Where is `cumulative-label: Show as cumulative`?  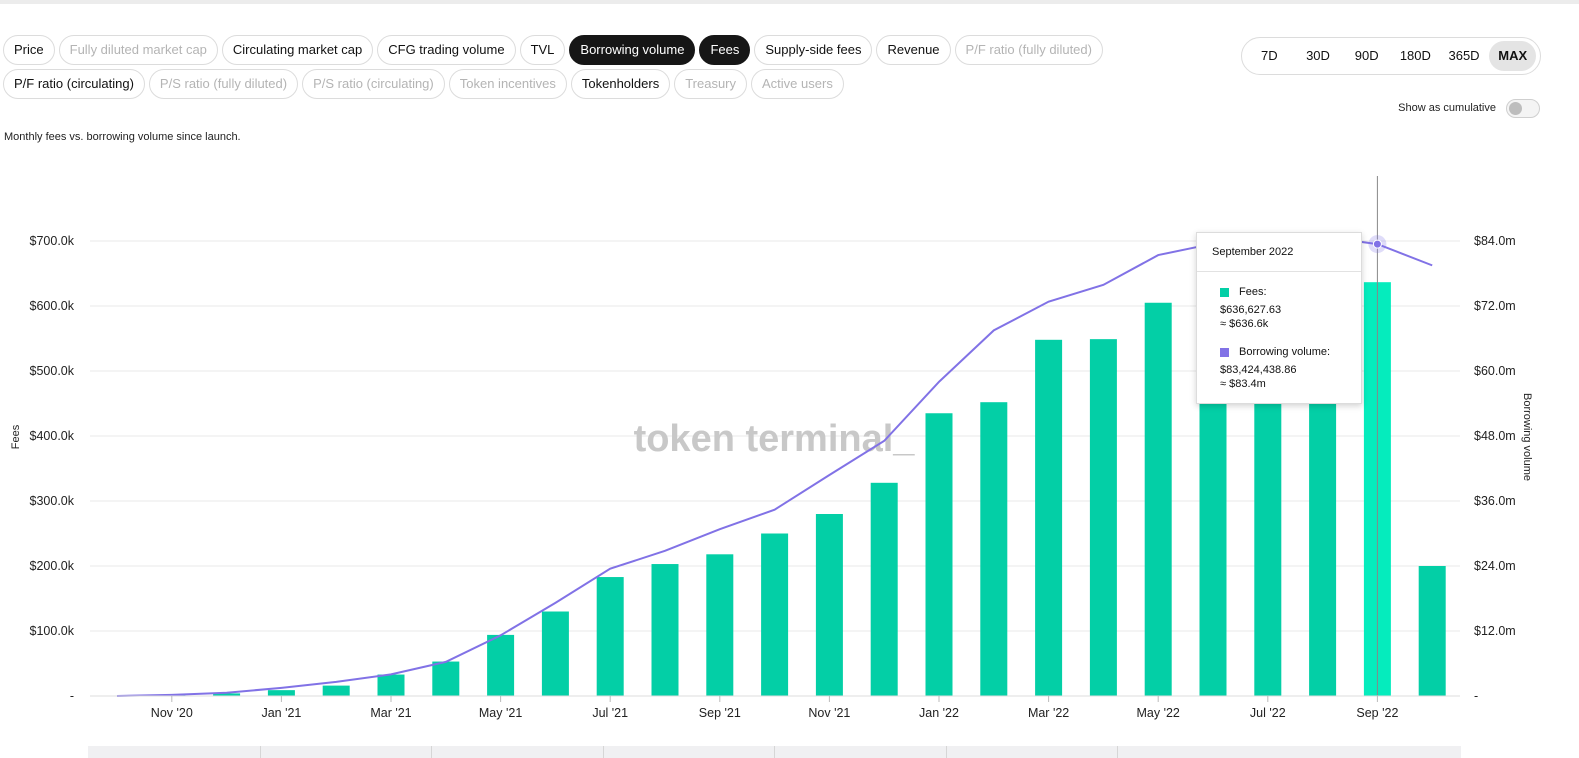
cumulative-label: Show as cumulative is located at coordinates (1447, 108).